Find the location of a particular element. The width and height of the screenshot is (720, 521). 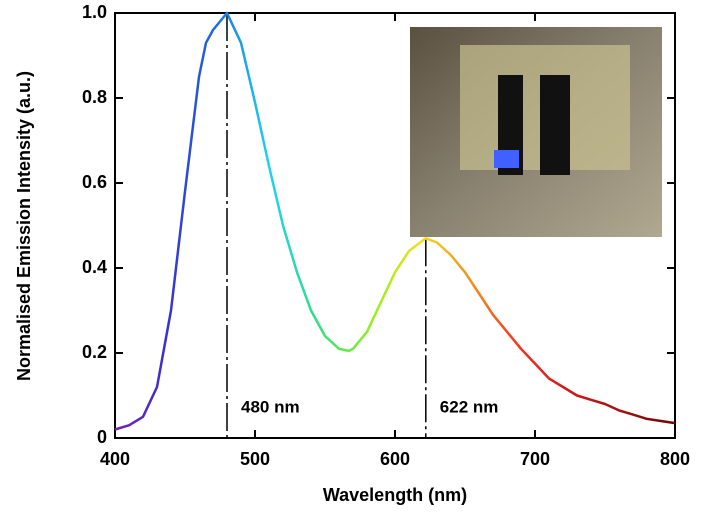

annotation-label: 622 nm is located at coordinates (469, 406).